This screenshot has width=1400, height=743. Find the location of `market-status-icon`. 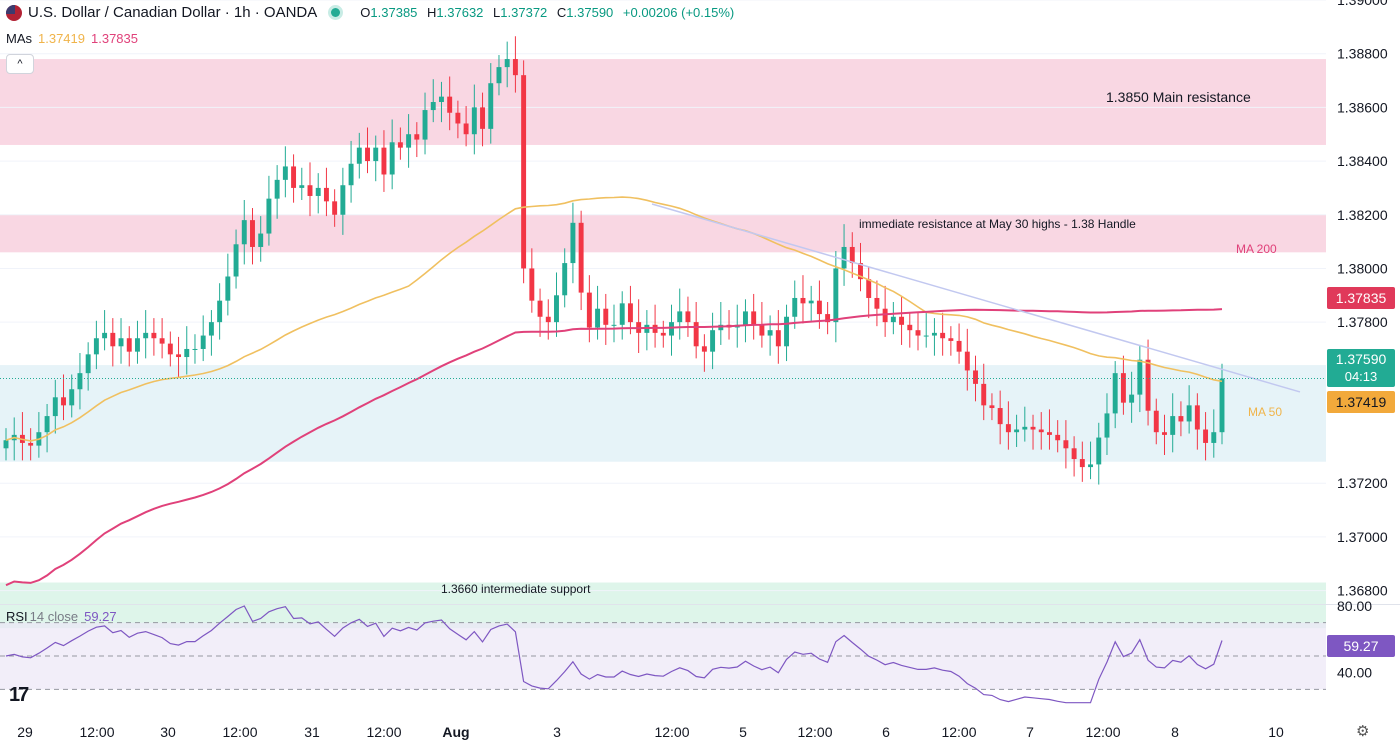

market-status-icon is located at coordinates (336, 12).